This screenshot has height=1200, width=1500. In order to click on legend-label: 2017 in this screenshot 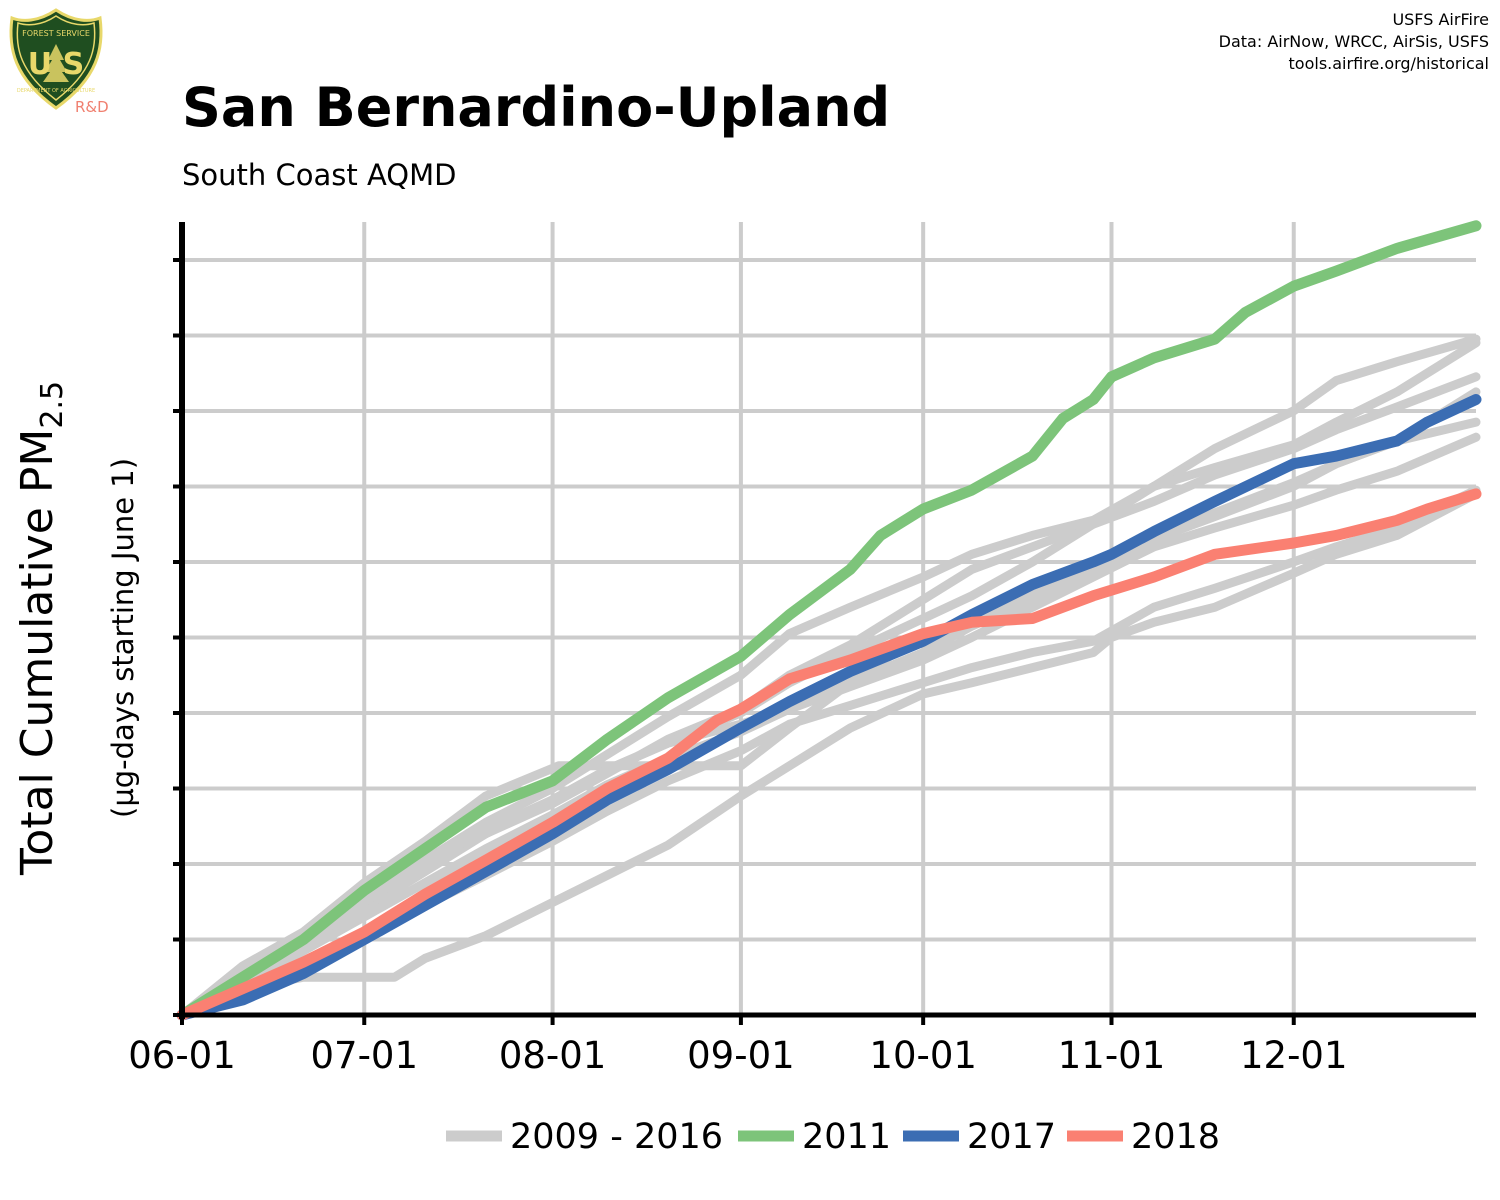, I will do `click(1011, 1137)`.